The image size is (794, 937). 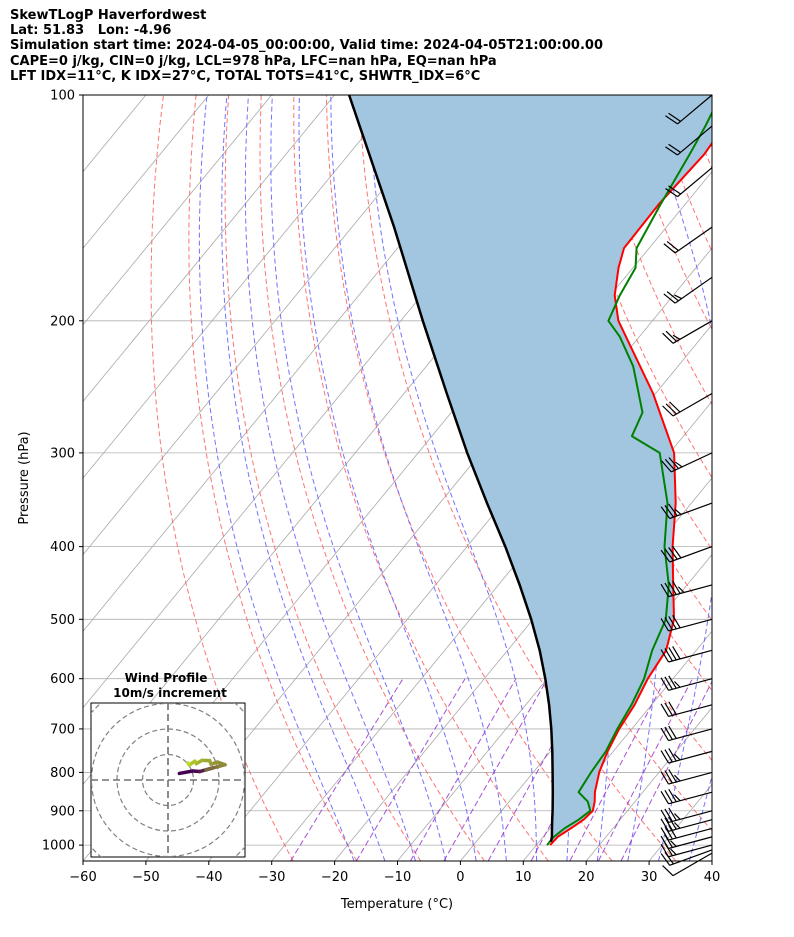 What do you see at coordinates (166, 678) in the screenshot?
I see `hodograph-title: Wind Profile` at bounding box center [166, 678].